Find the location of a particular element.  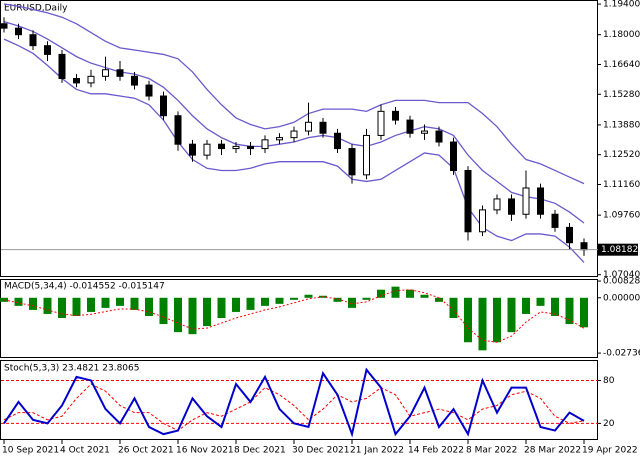

y-tick-label: 20 is located at coordinates (609, 424).